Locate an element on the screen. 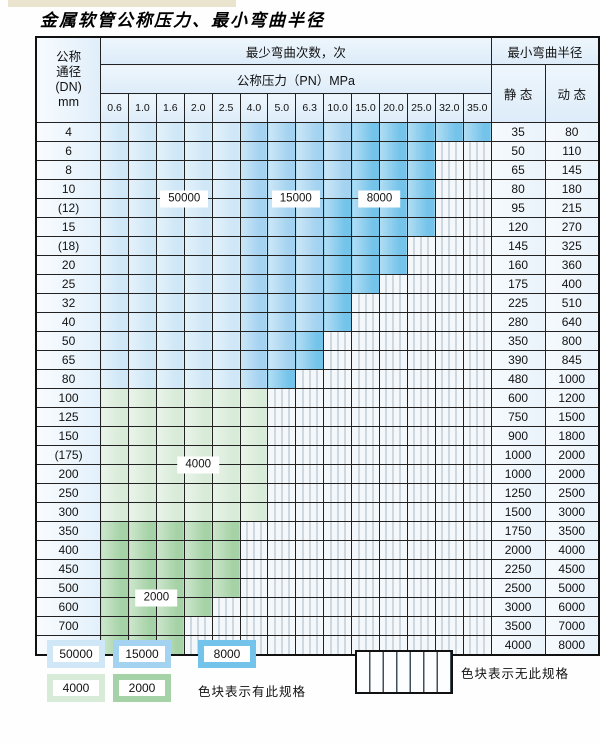  legend-no-spec-text: 色块表示无此规格 is located at coordinates (515, 674).